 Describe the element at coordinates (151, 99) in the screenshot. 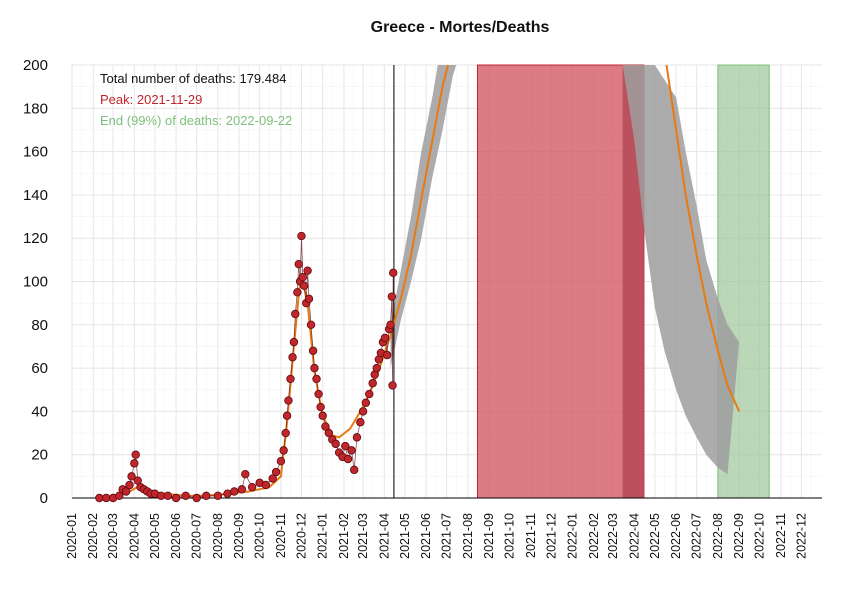

I see `annotation-peak-date: Peak: 2021-11-29` at that location.